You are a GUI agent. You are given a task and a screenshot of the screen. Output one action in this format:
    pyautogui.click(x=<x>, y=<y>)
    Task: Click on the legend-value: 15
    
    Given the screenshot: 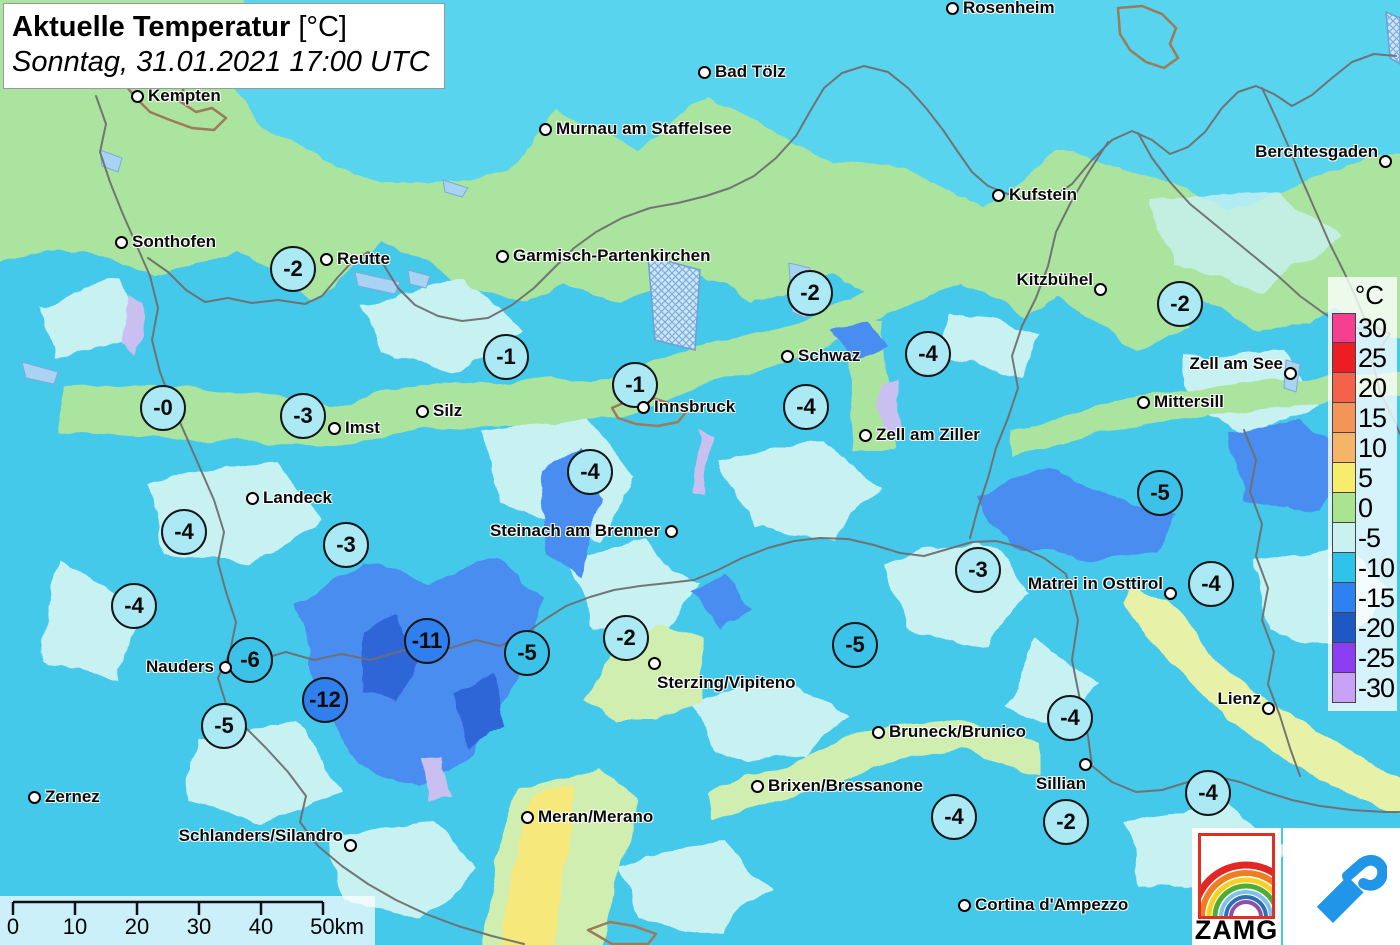 What is the action you would take?
    pyautogui.click(x=1372, y=417)
    